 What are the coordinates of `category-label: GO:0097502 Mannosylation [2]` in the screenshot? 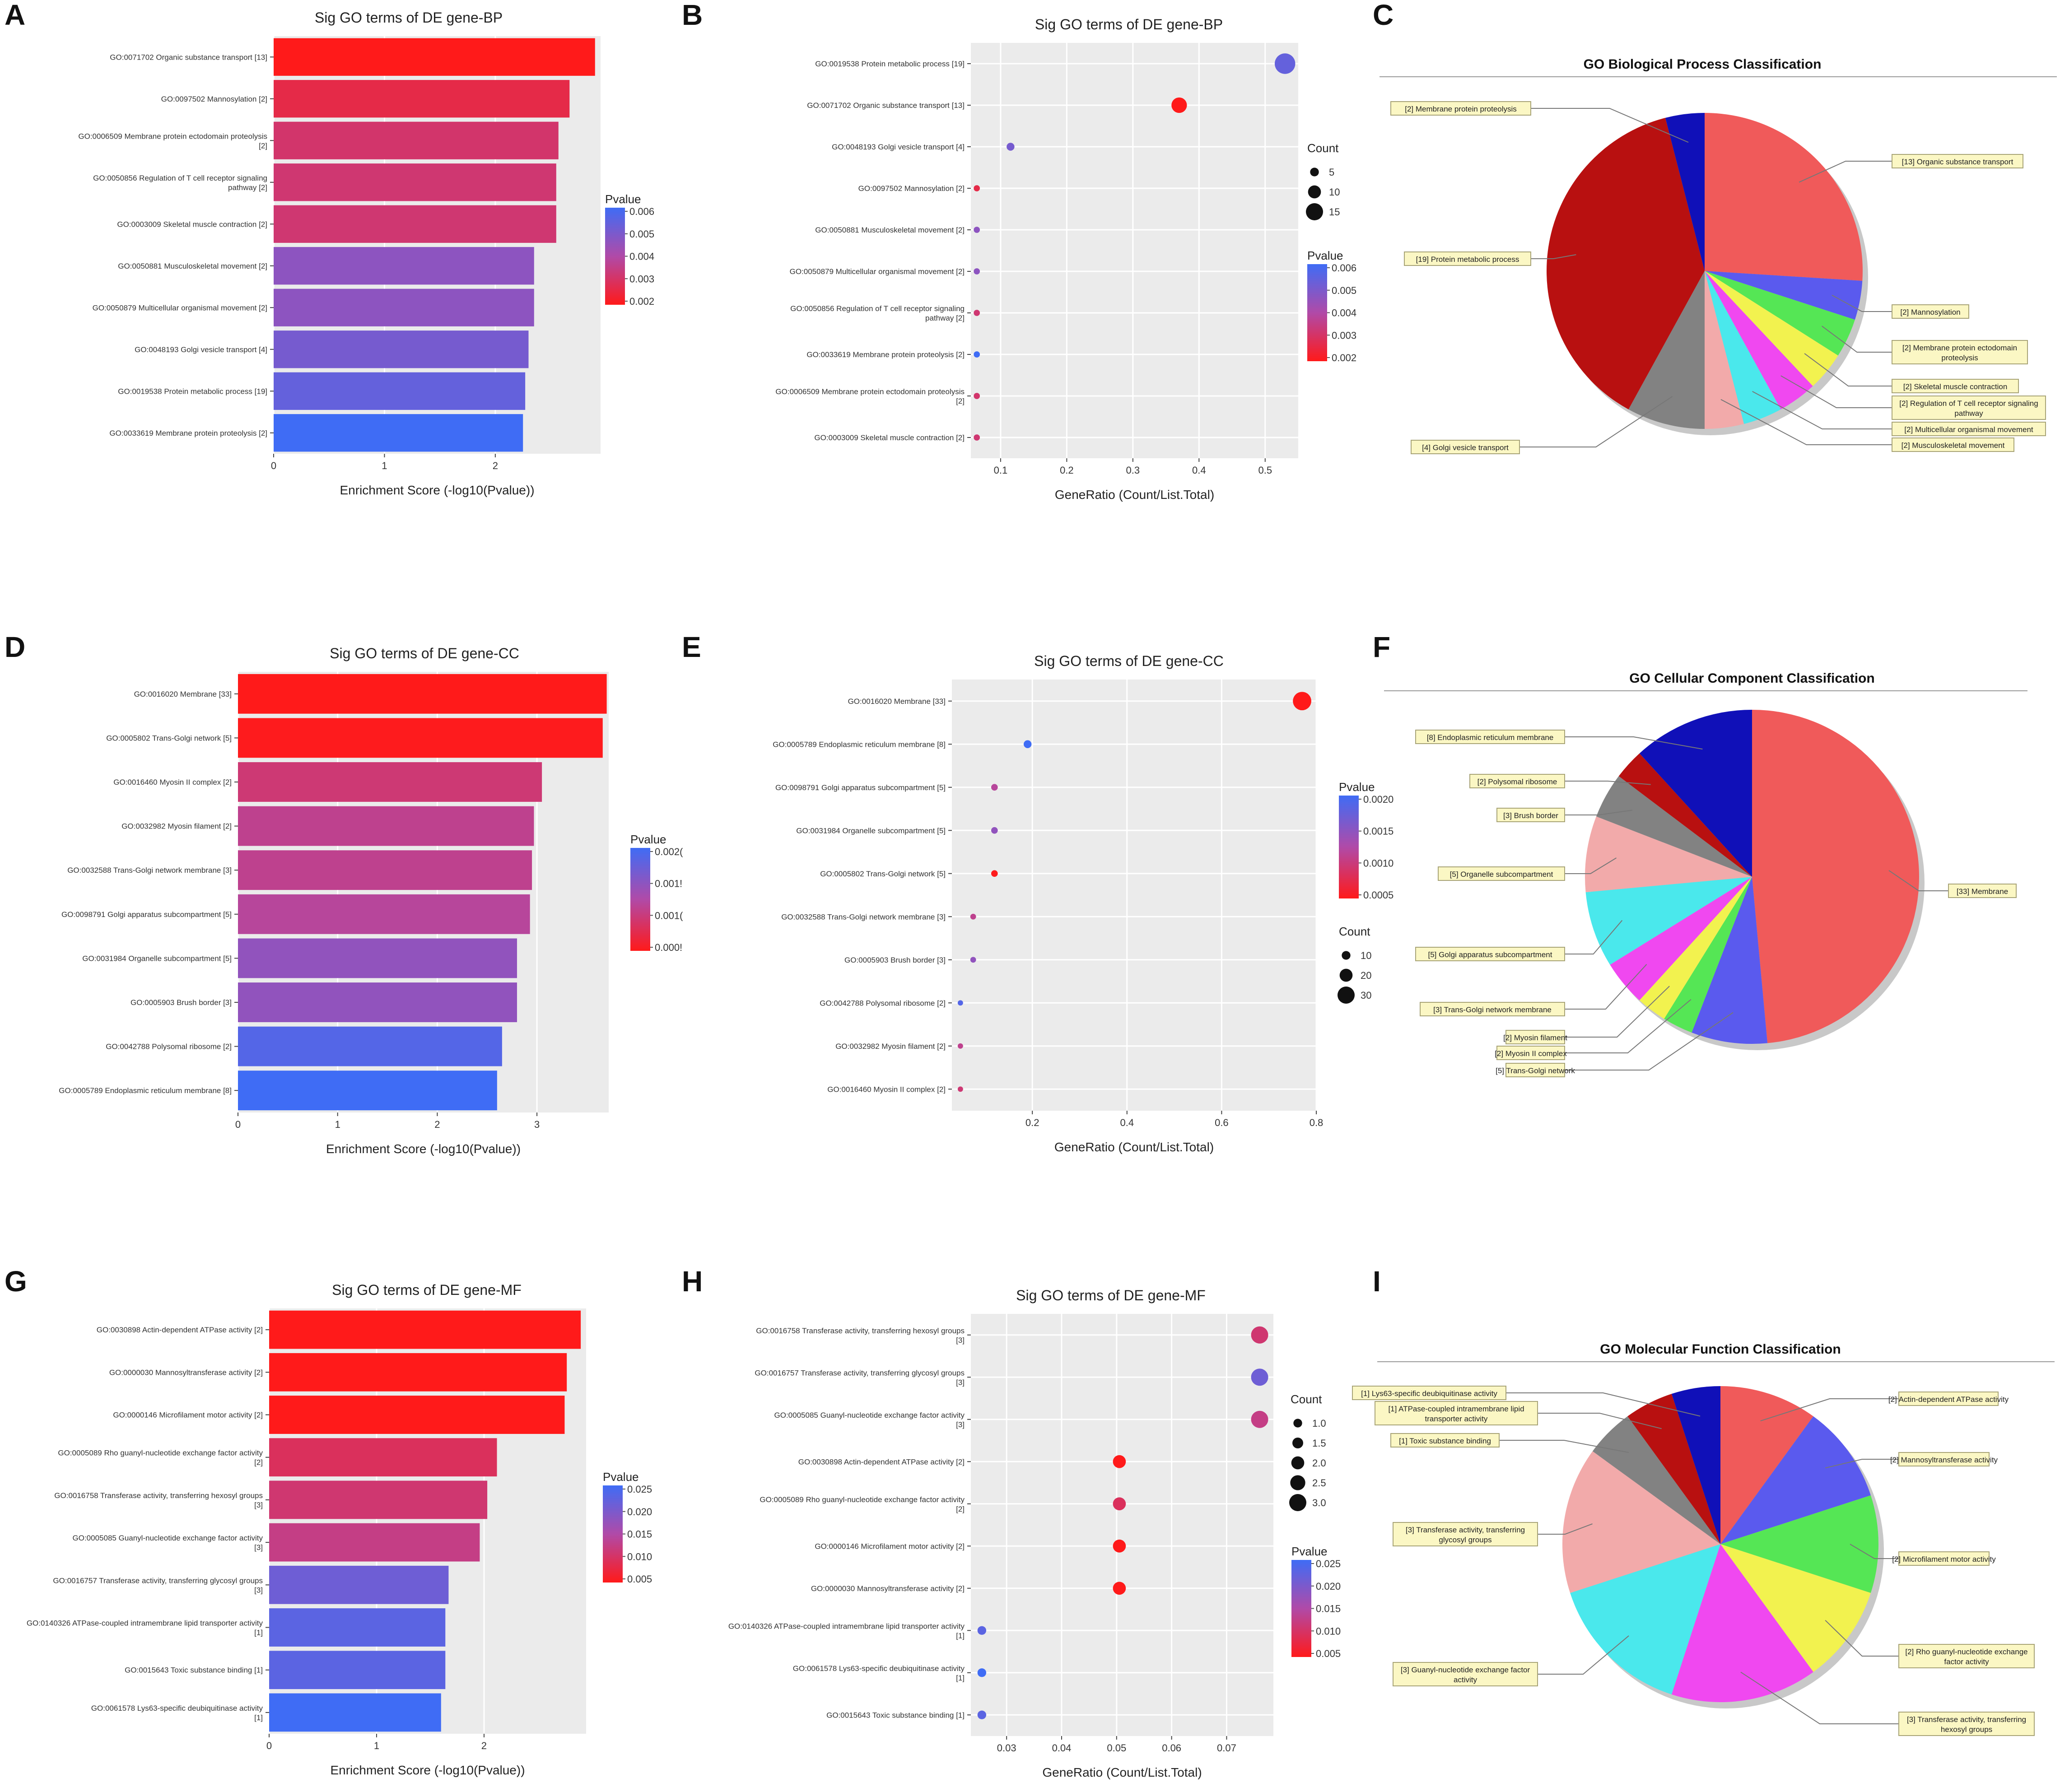 It's located at (911, 188).